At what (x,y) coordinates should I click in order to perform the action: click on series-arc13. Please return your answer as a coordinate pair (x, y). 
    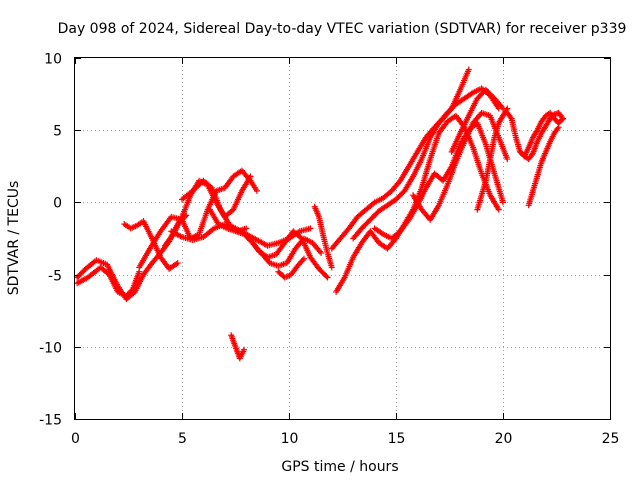
    Looking at the image, I should click on (400, 159).